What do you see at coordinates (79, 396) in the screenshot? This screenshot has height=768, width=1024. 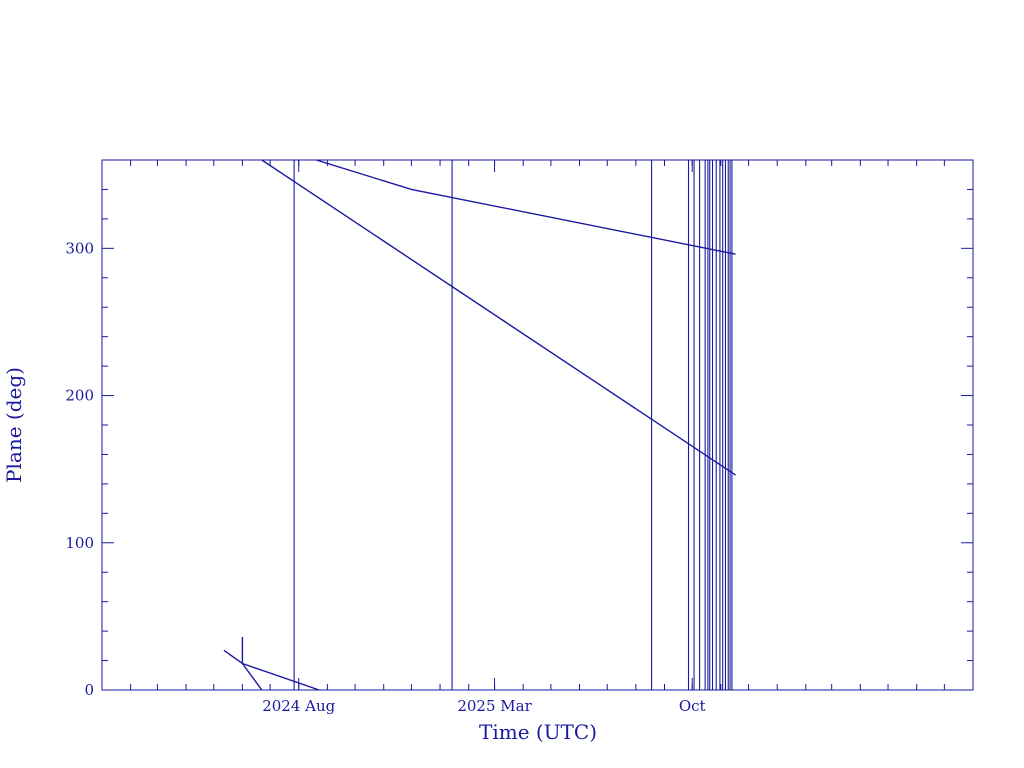 I see `y-tick-label: 200` at bounding box center [79, 396].